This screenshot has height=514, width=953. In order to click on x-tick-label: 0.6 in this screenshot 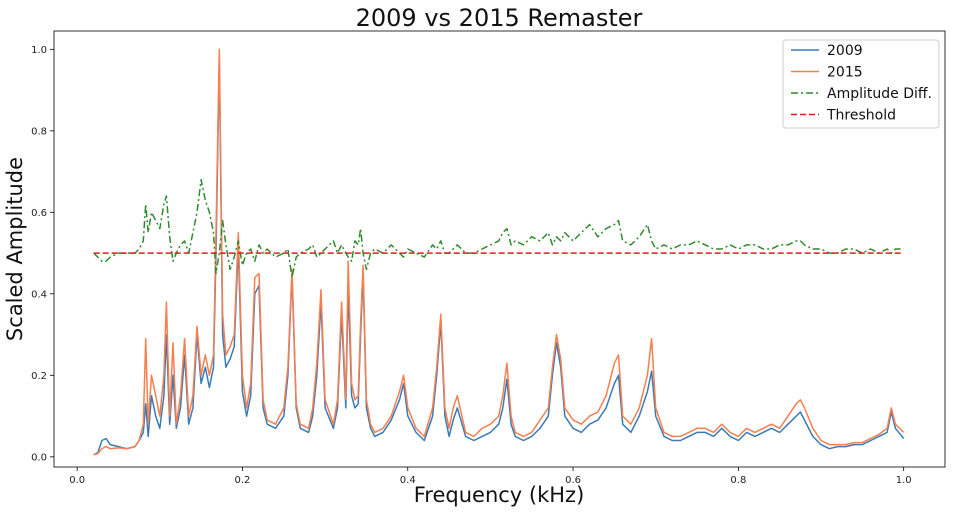, I will do `click(573, 480)`.